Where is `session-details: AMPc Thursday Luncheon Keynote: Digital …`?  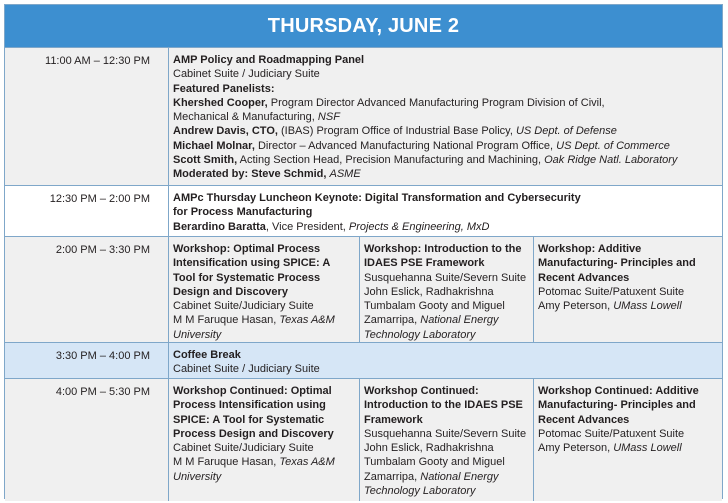 session-details: AMPc Thursday Luncheon Keynote: Digital … is located at coordinates (445, 211).